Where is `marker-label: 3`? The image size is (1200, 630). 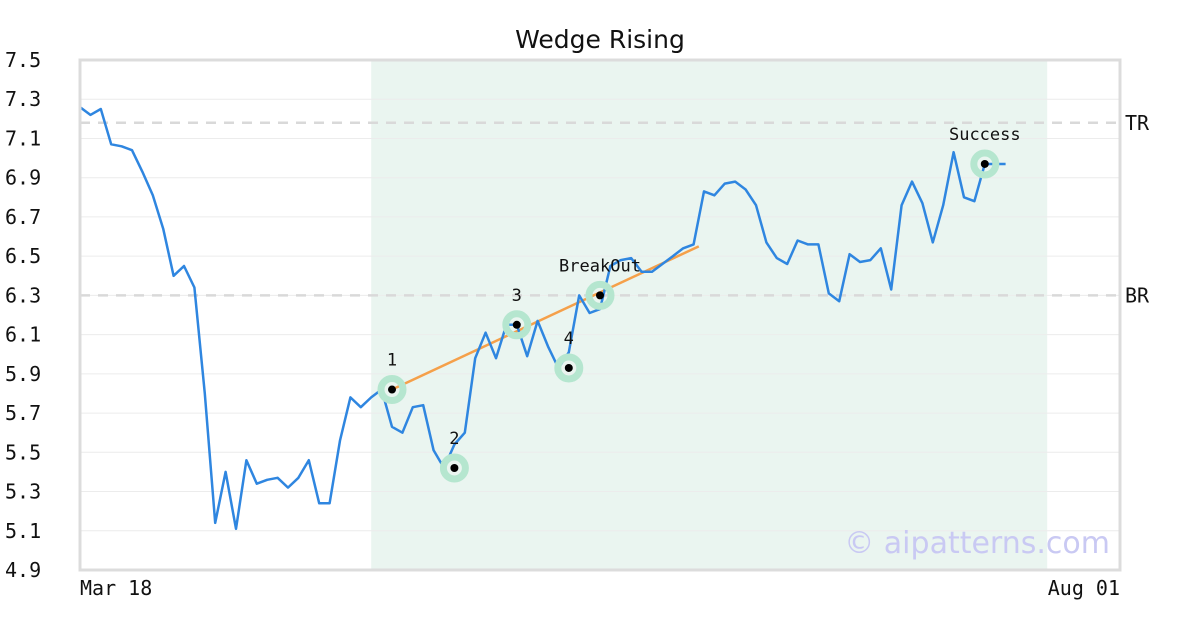 marker-label: 3 is located at coordinates (517, 296).